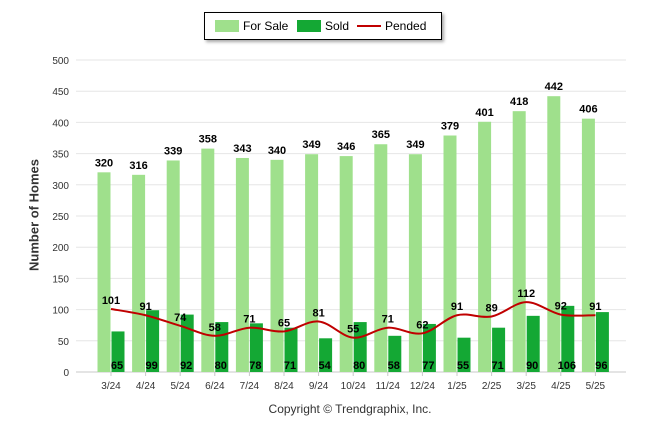 The width and height of the screenshot is (646, 434). I want to click on for-sale-data-label: 406, so click(588, 110).